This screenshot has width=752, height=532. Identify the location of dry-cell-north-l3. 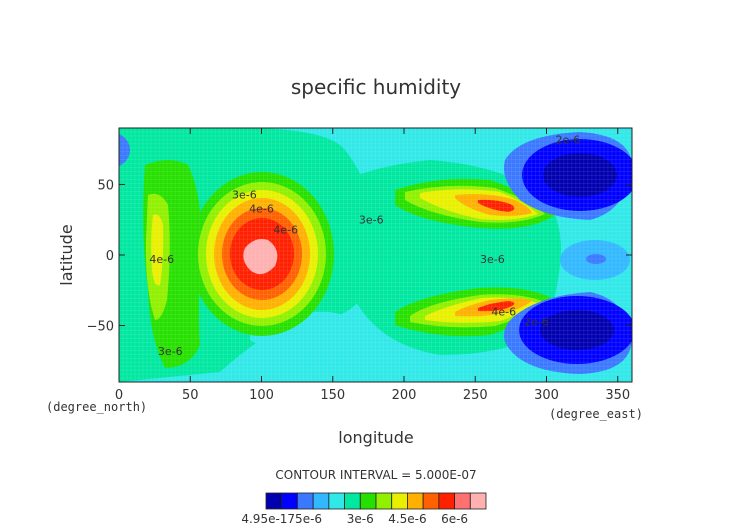
(580, 175).